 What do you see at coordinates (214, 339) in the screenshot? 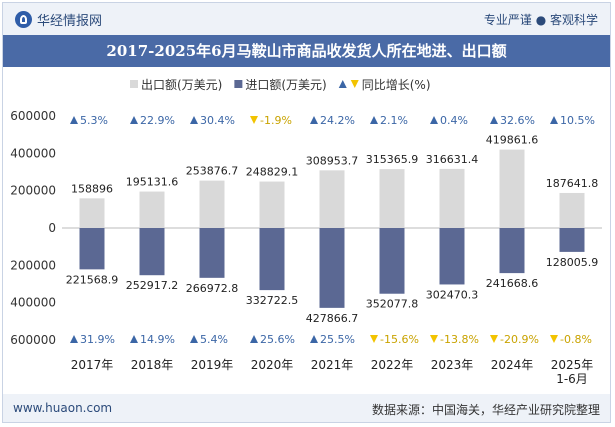
I see `import-growth-label: 5.4%` at bounding box center [214, 339].